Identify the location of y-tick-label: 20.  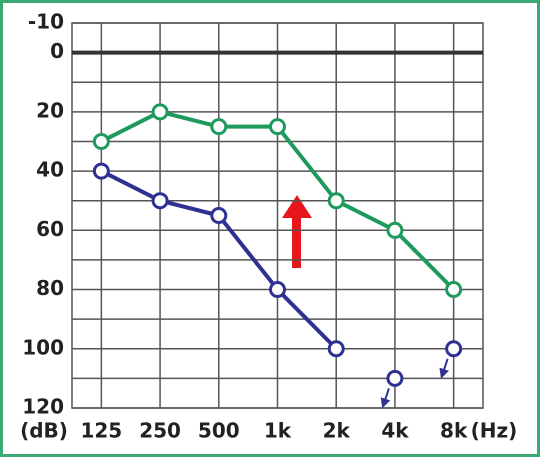
(50, 110).